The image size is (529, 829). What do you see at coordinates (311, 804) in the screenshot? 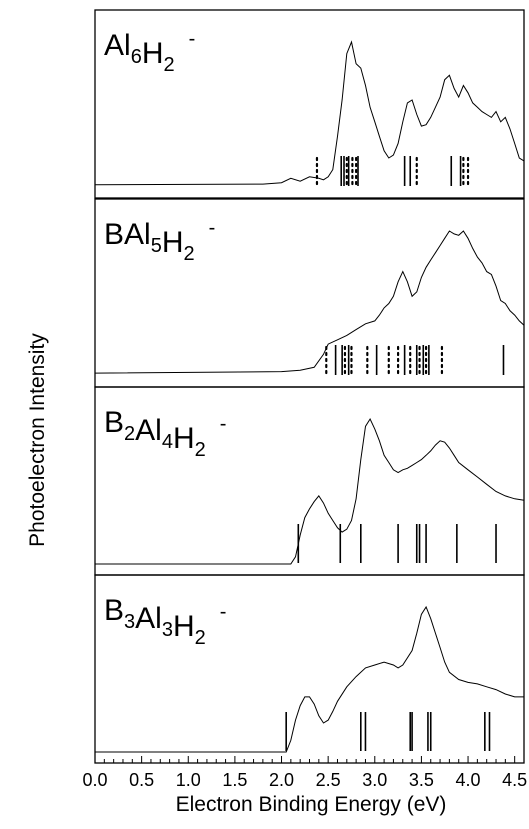
I see `x-axis-label: Electron Binding Energy (eV)` at bounding box center [311, 804].